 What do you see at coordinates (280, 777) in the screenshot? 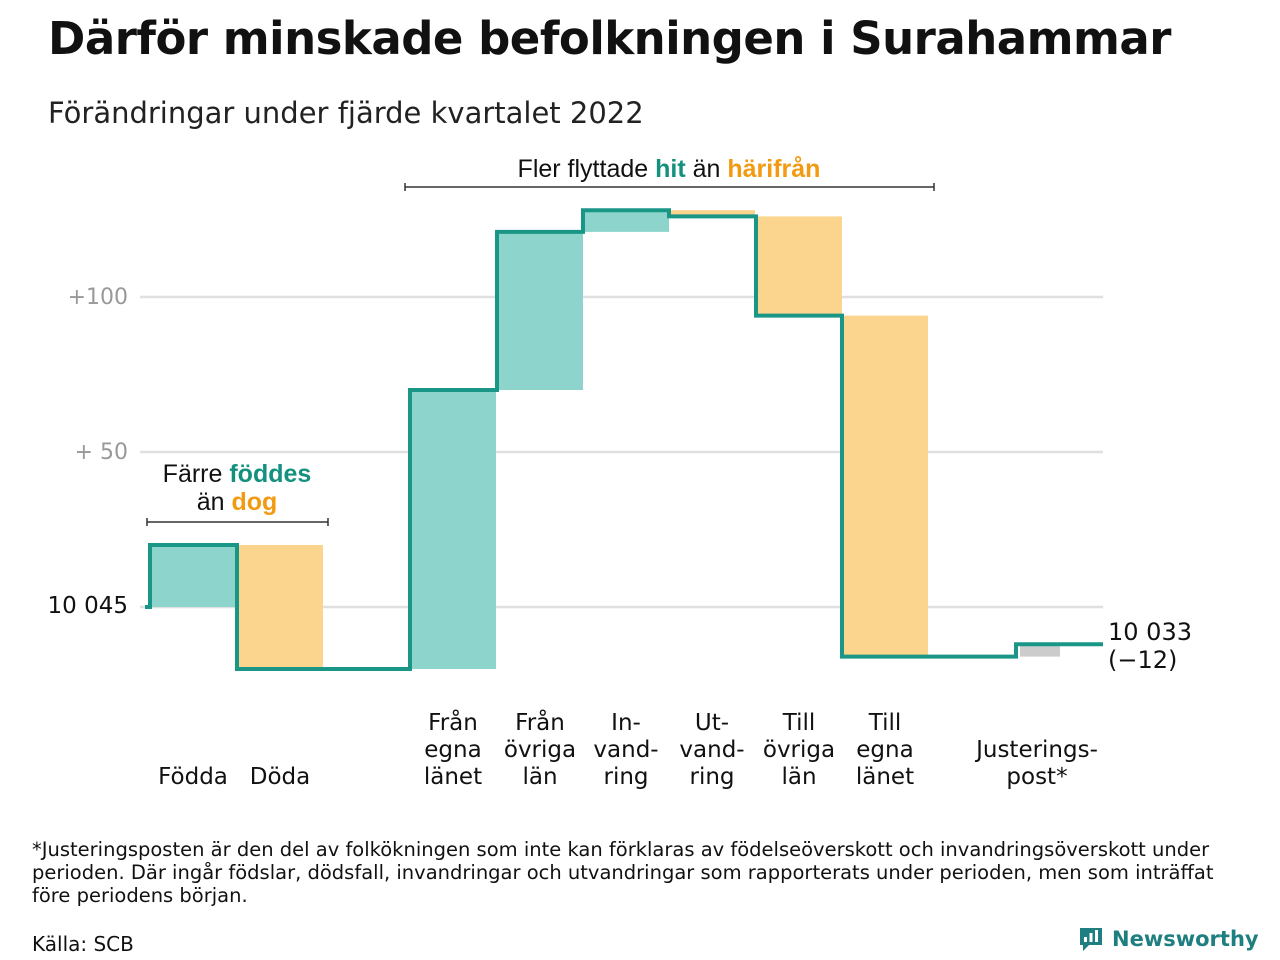
I see `category-label: Döda` at bounding box center [280, 777].